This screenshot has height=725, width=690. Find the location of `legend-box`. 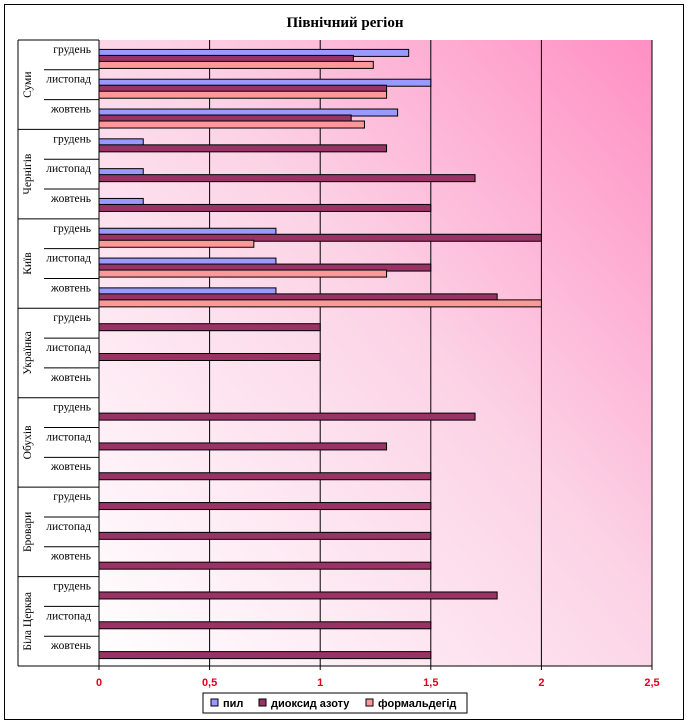

legend-box is located at coordinates (335, 703).